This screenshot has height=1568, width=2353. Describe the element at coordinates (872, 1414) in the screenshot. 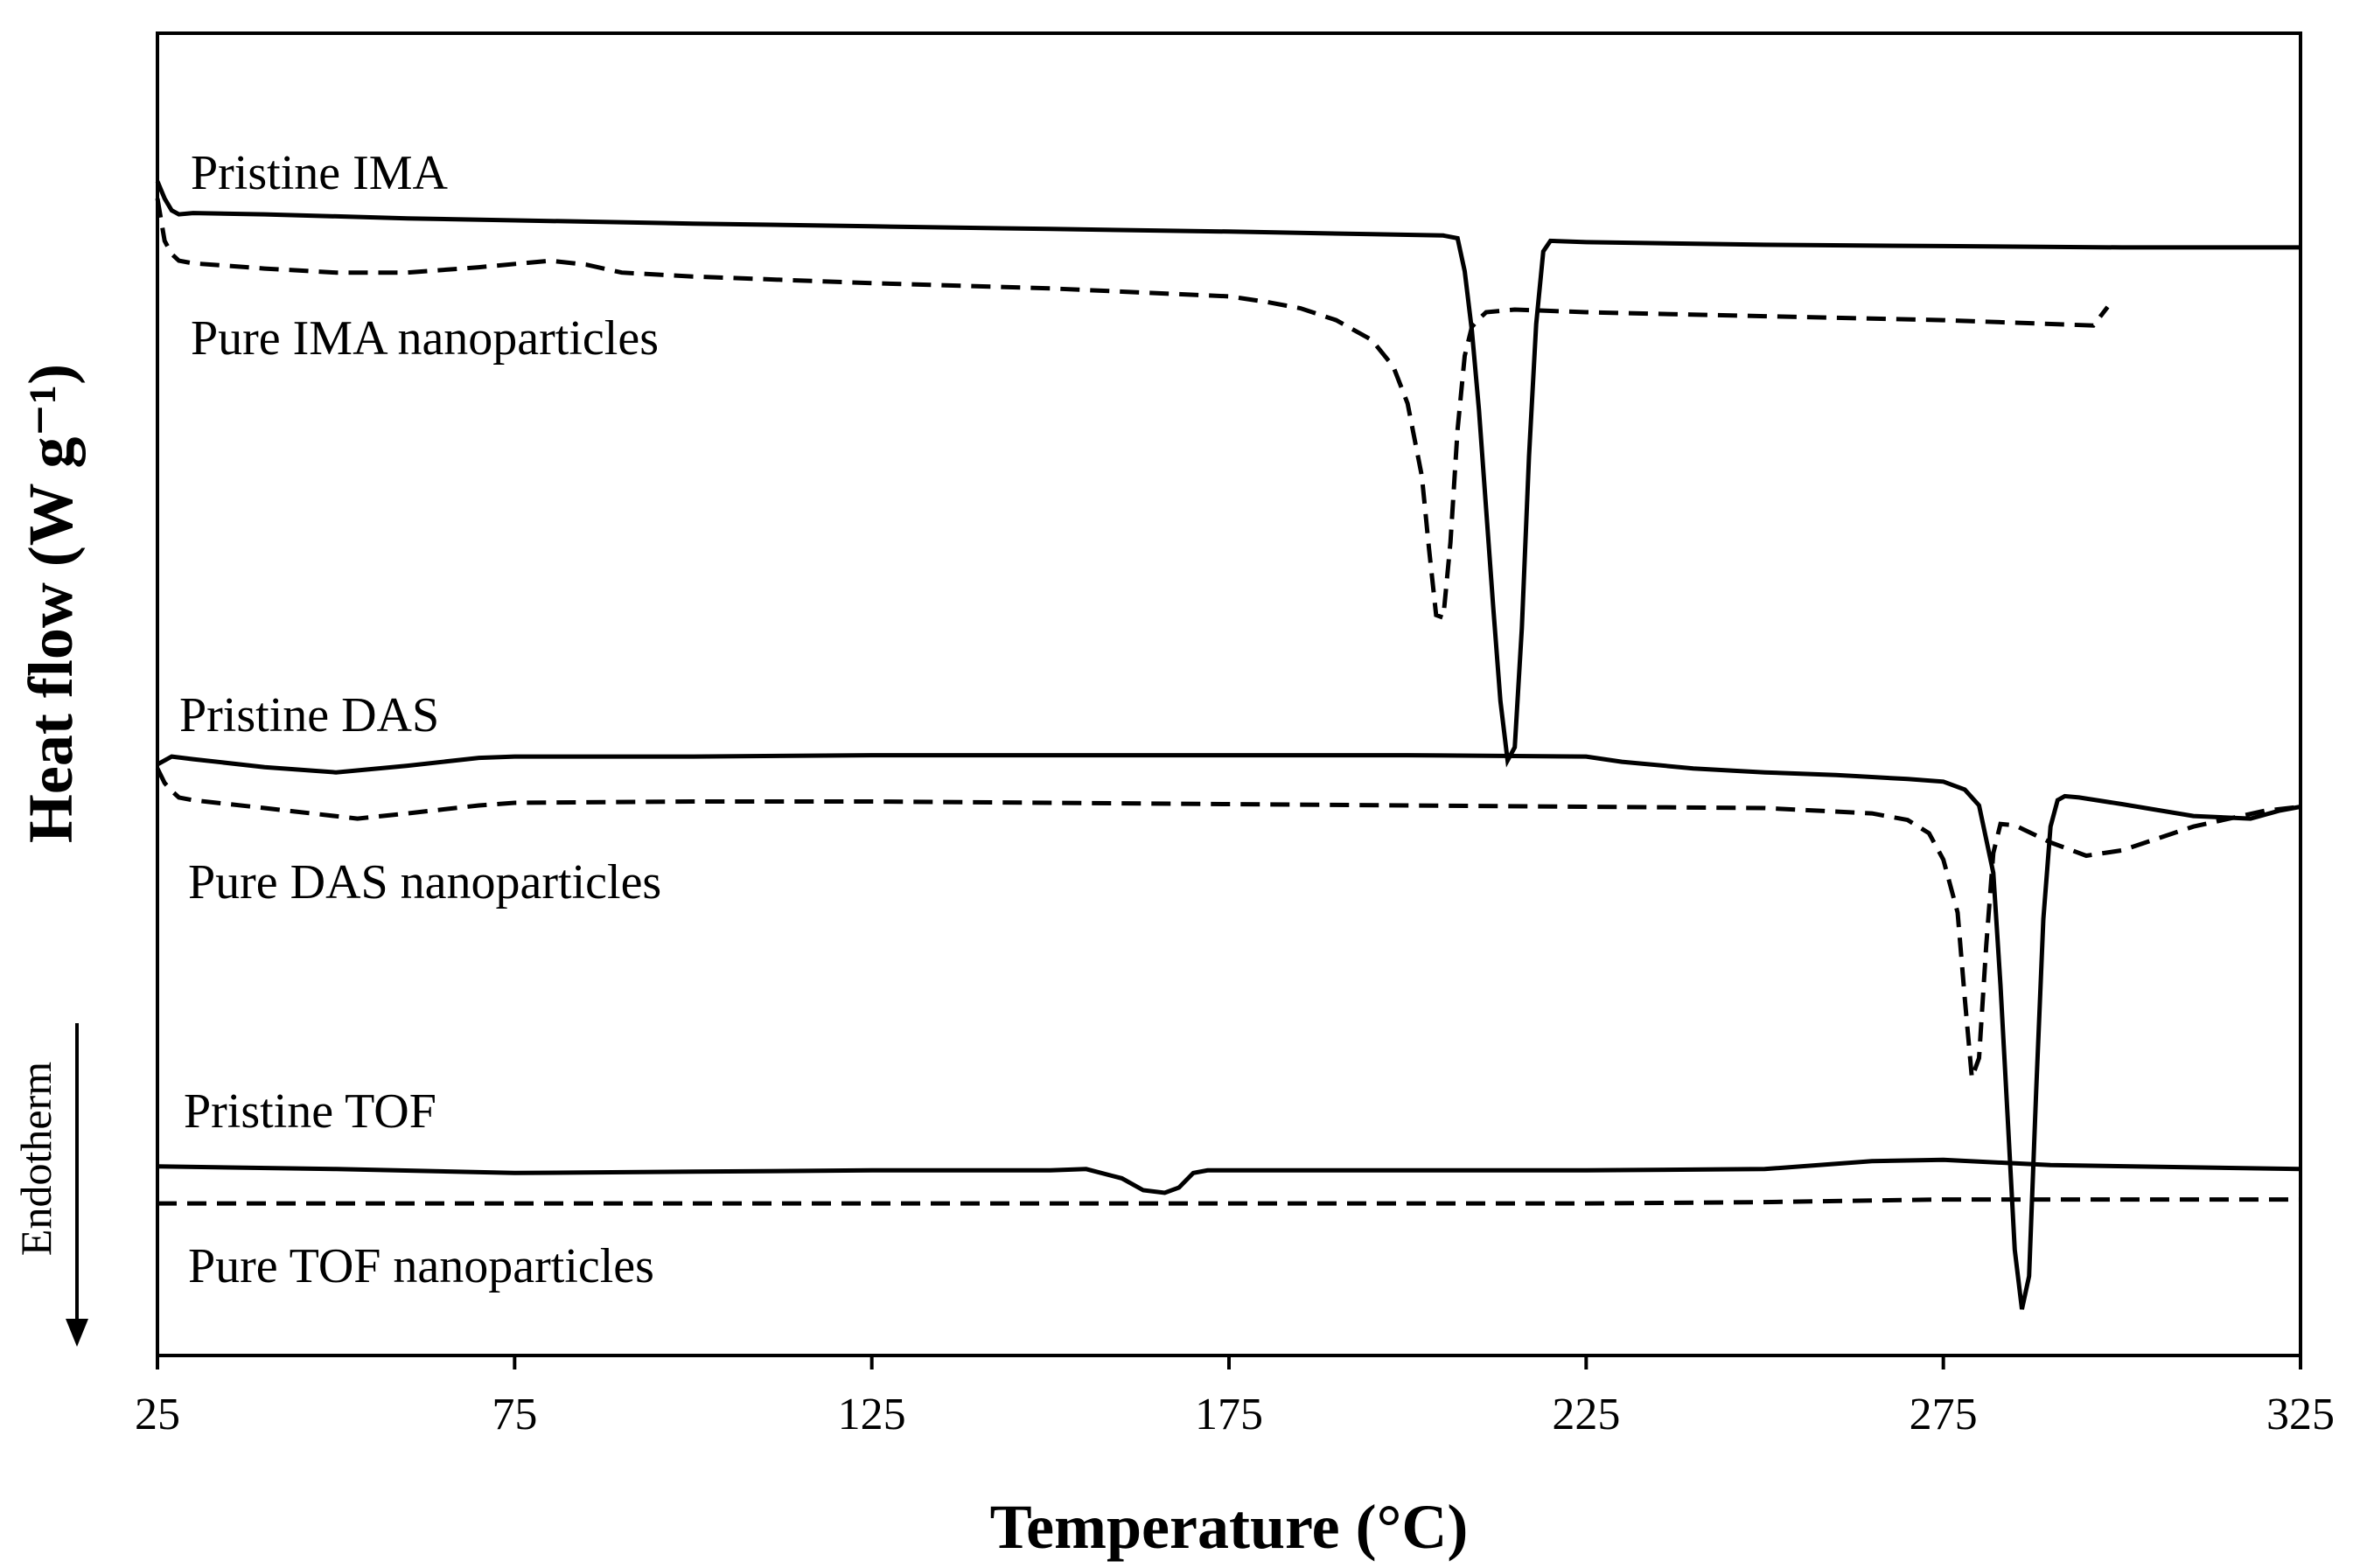

I see `x-tick-label: 125` at that location.